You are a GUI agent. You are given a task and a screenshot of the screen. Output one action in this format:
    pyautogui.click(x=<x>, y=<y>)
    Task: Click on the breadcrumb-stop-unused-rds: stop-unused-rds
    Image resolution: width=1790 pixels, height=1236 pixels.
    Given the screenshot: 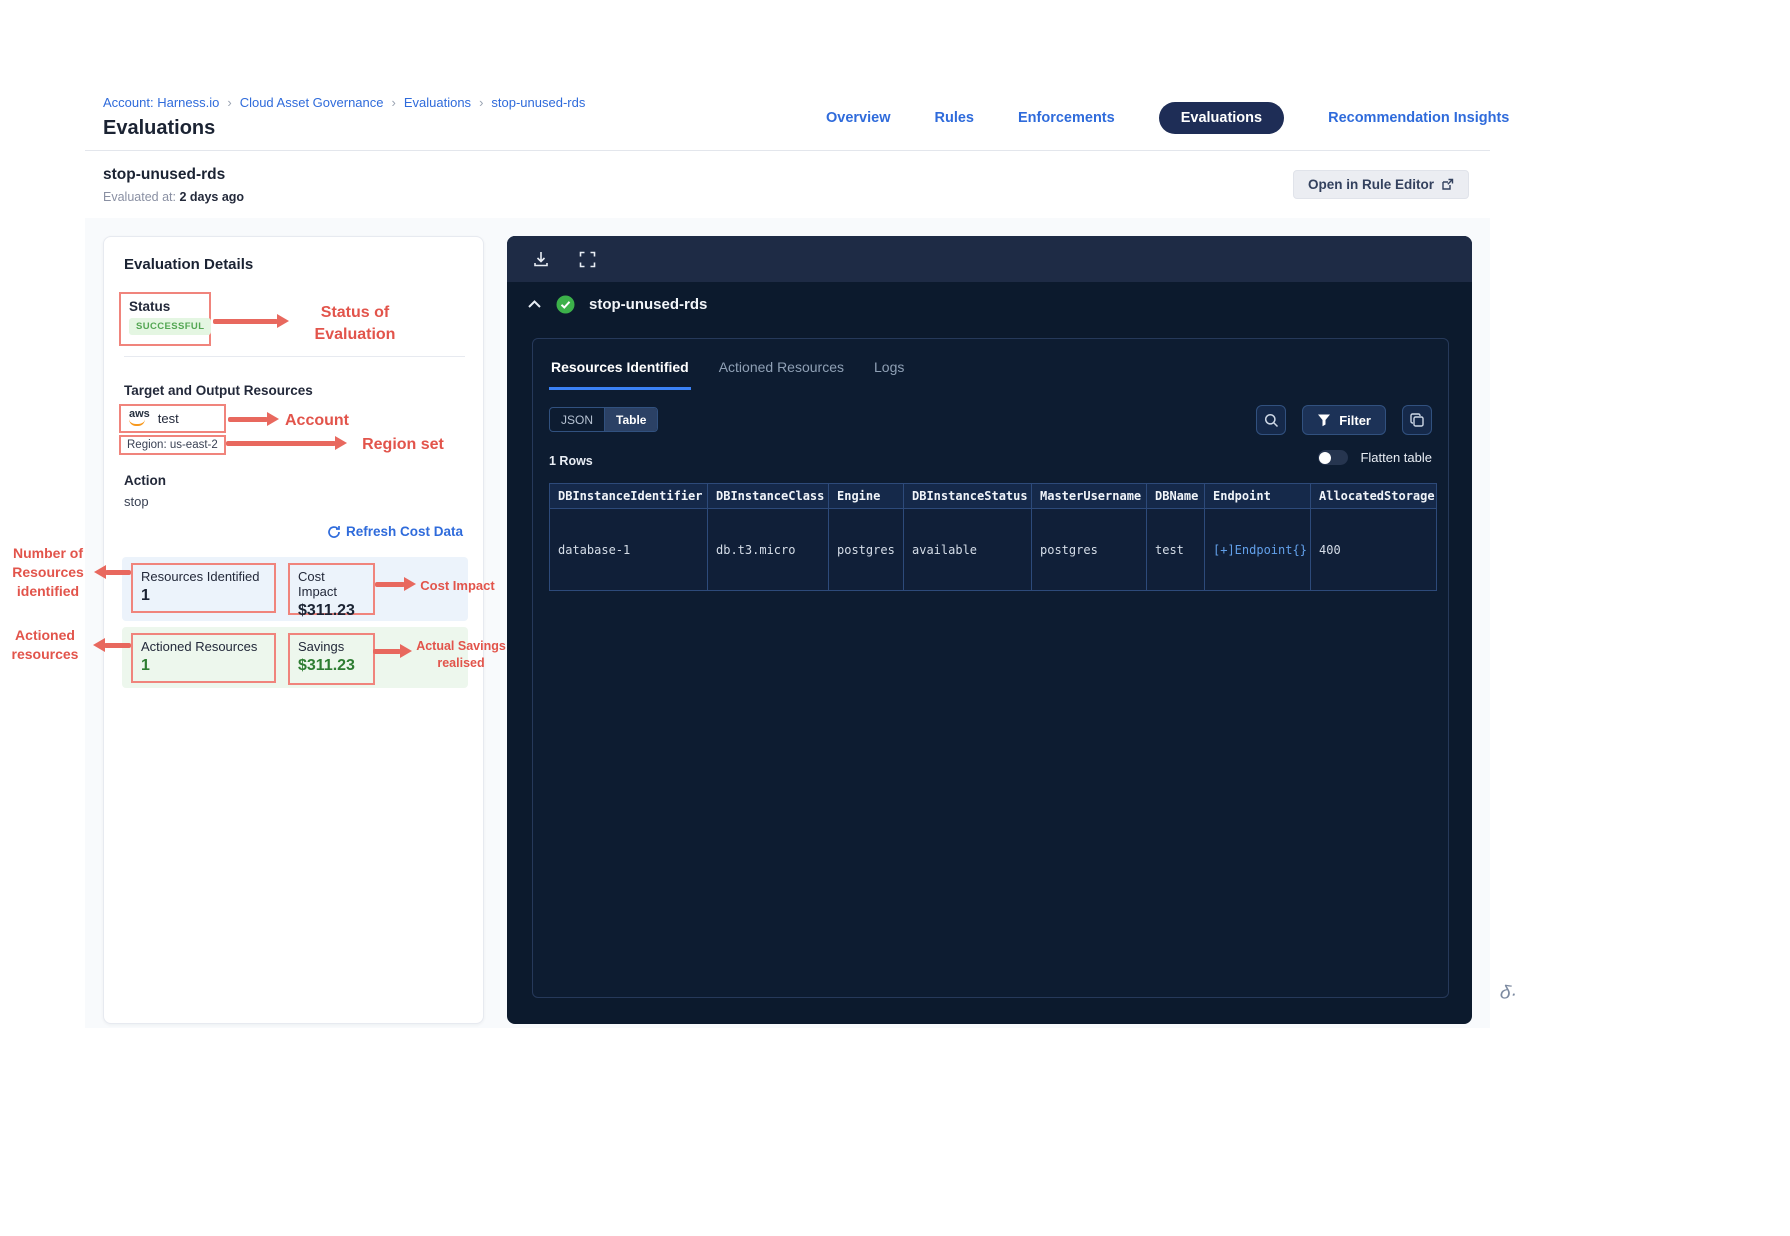 What is the action you would take?
    pyautogui.click(x=538, y=102)
    